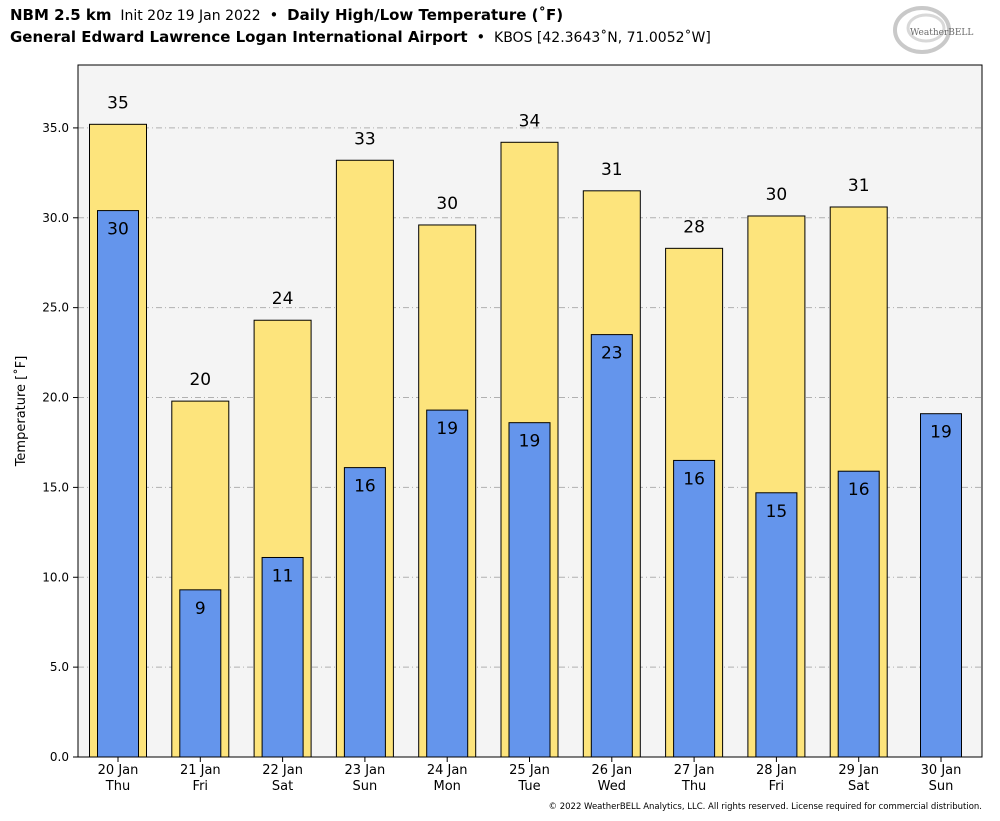  I want to click on x-tick-date: 26 Jan, so click(611, 770).